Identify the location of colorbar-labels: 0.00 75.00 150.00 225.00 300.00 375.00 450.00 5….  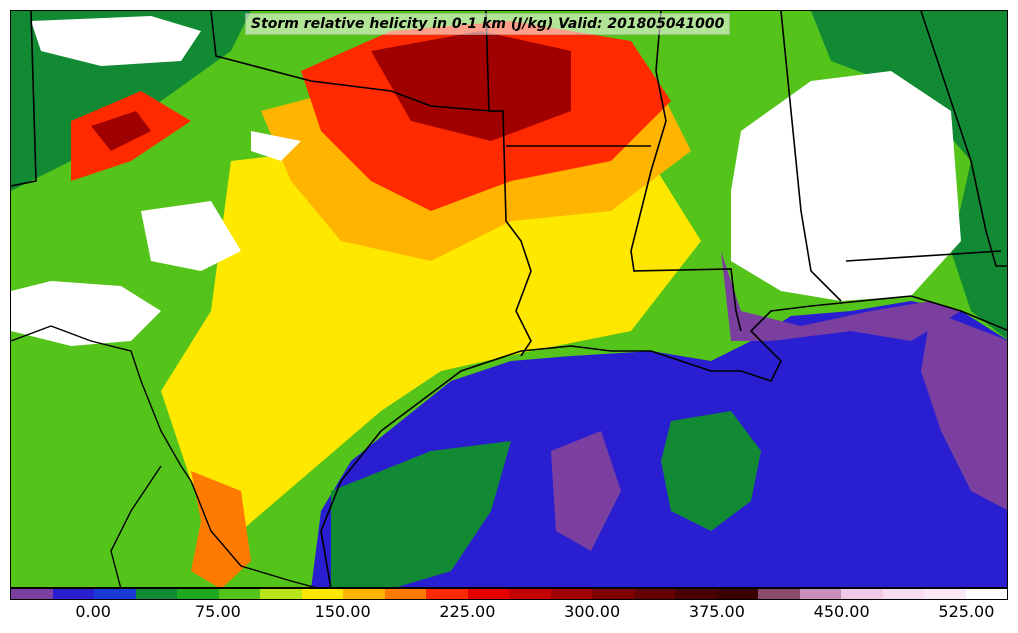
(509, 615).